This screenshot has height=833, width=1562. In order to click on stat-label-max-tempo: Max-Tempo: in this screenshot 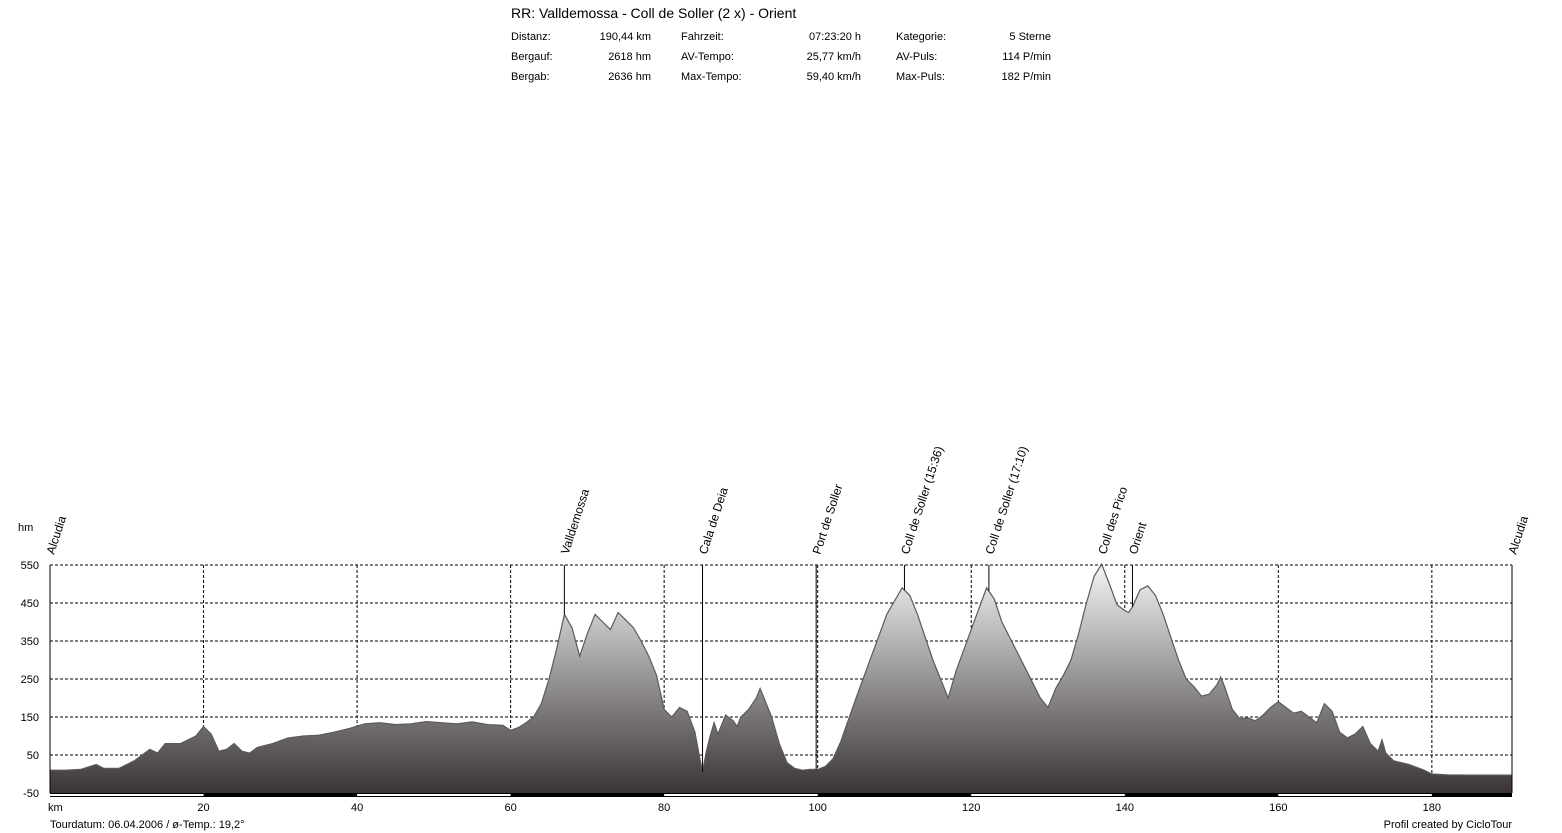, I will do `click(711, 77)`.